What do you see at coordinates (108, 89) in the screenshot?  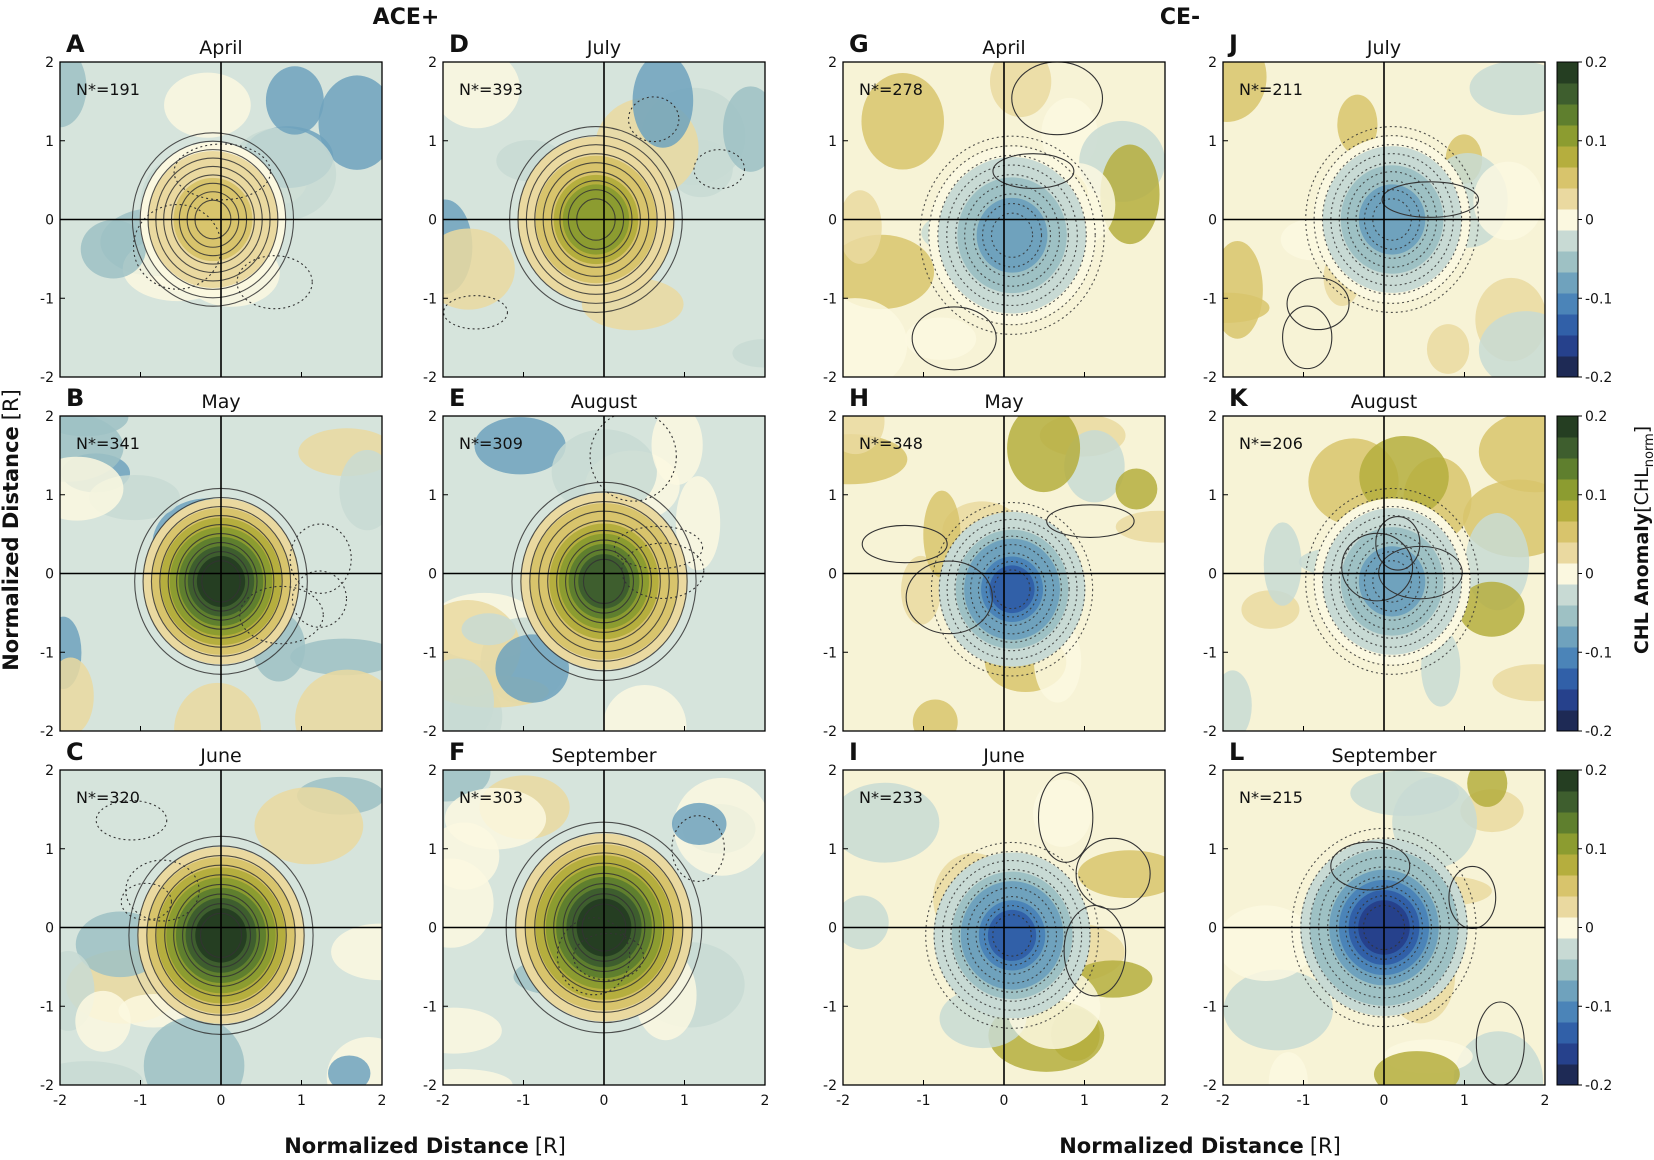 I see `panel-sample-count: N*=191` at bounding box center [108, 89].